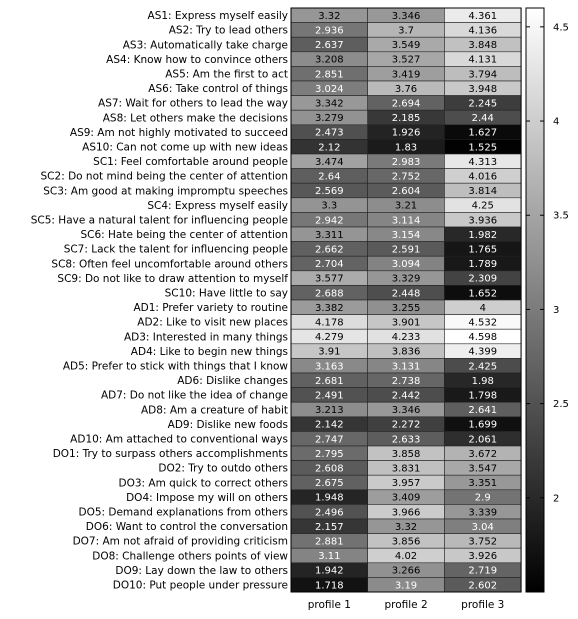  What do you see at coordinates (482, 337) in the screenshot?
I see `cell-value-label: 4.598` at bounding box center [482, 337].